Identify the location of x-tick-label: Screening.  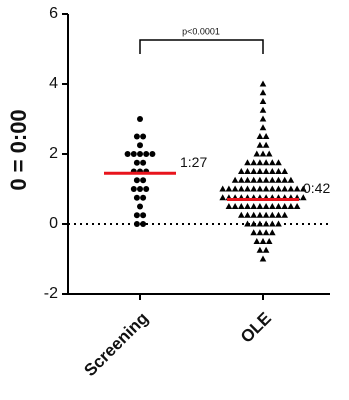
(116, 345).